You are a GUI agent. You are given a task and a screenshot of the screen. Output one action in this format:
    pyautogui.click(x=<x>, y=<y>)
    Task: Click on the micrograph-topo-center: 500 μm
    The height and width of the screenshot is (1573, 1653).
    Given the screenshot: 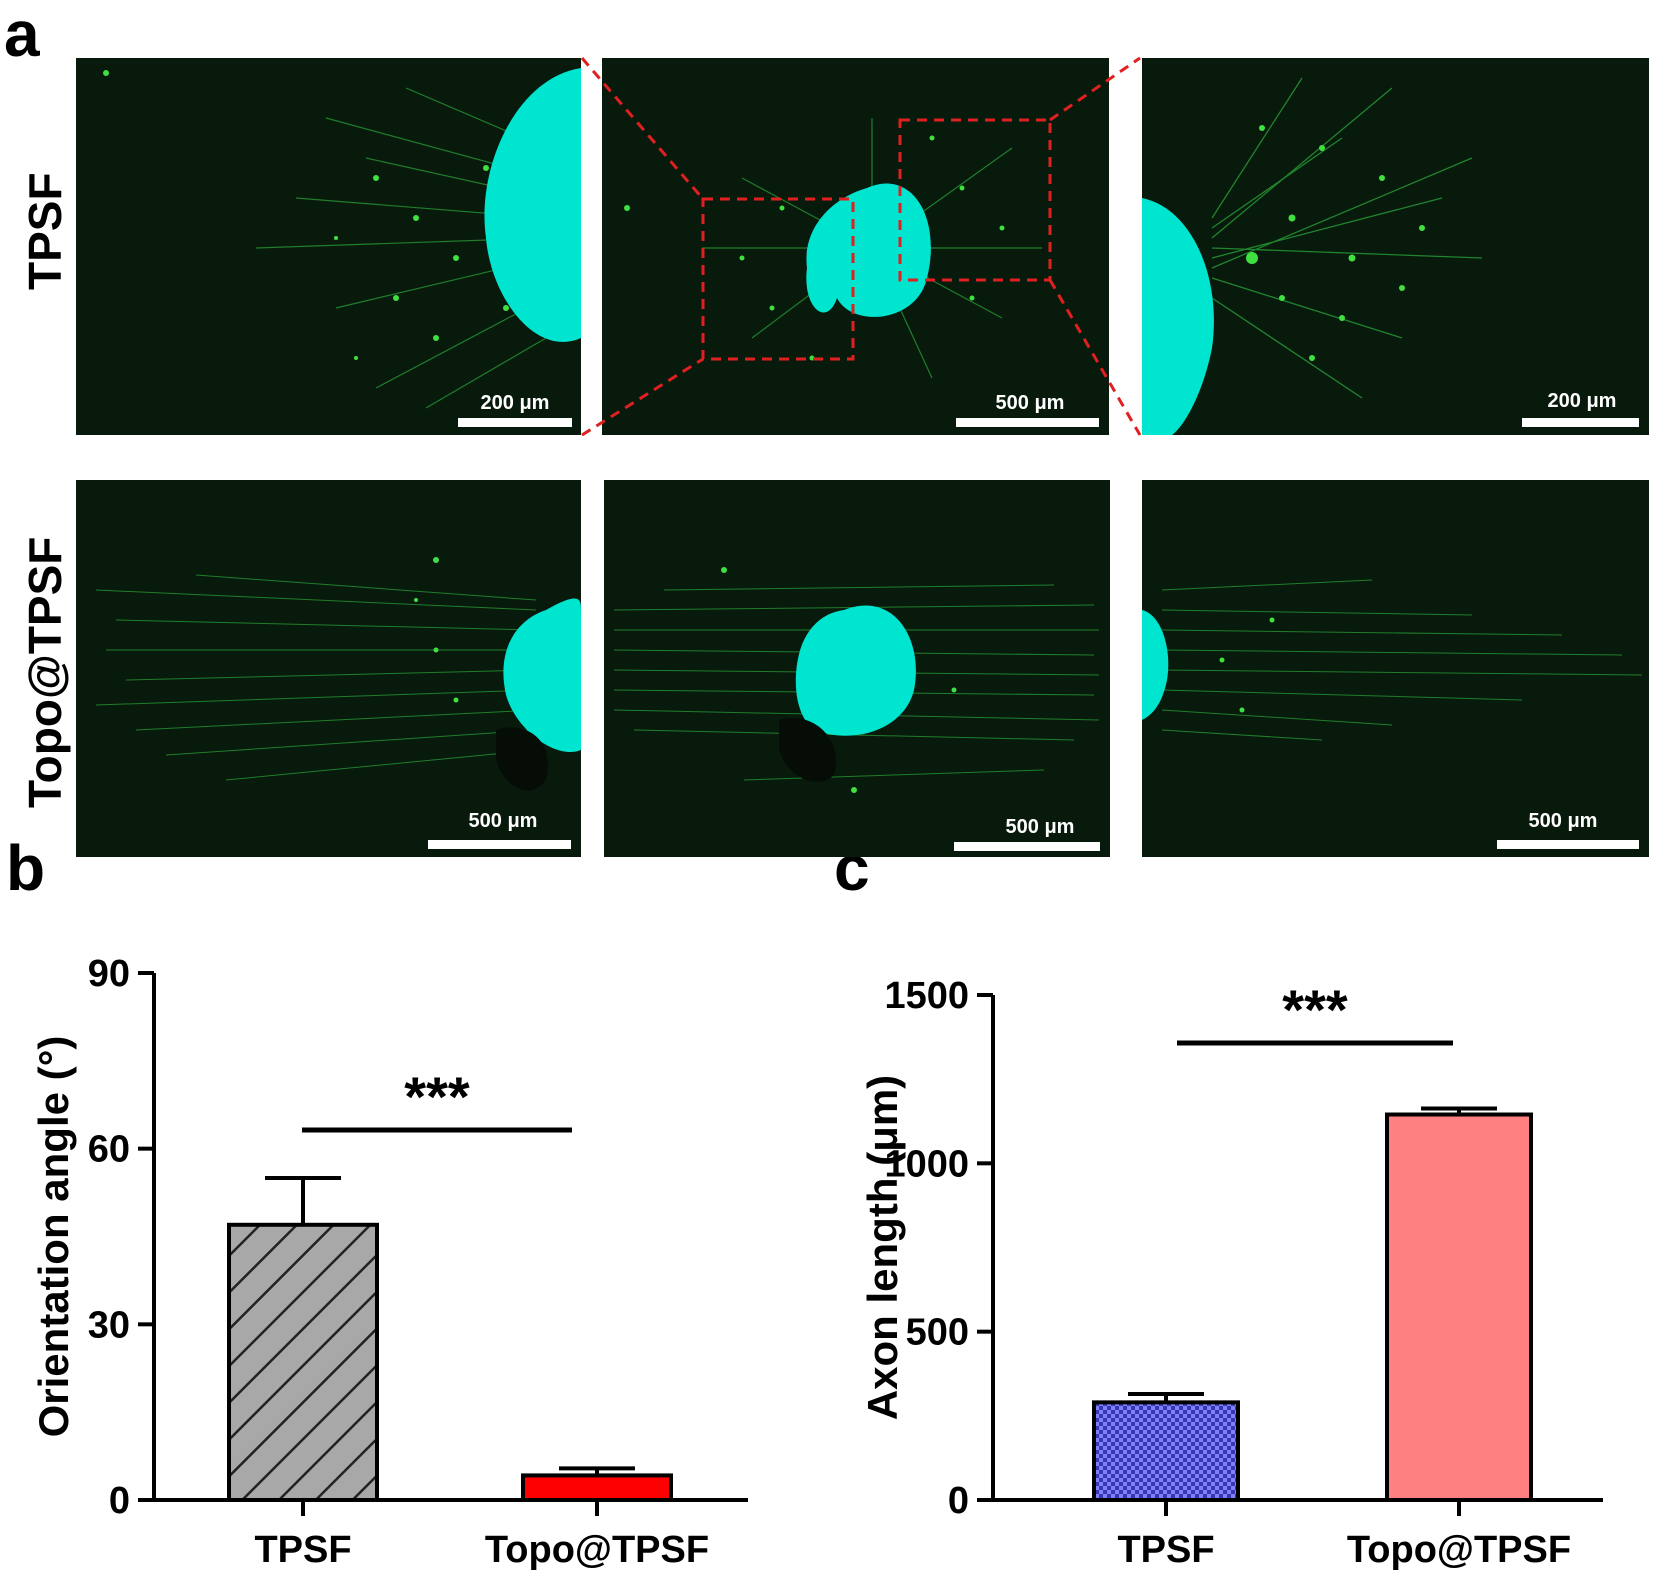 What is the action you would take?
    pyautogui.click(x=857, y=668)
    